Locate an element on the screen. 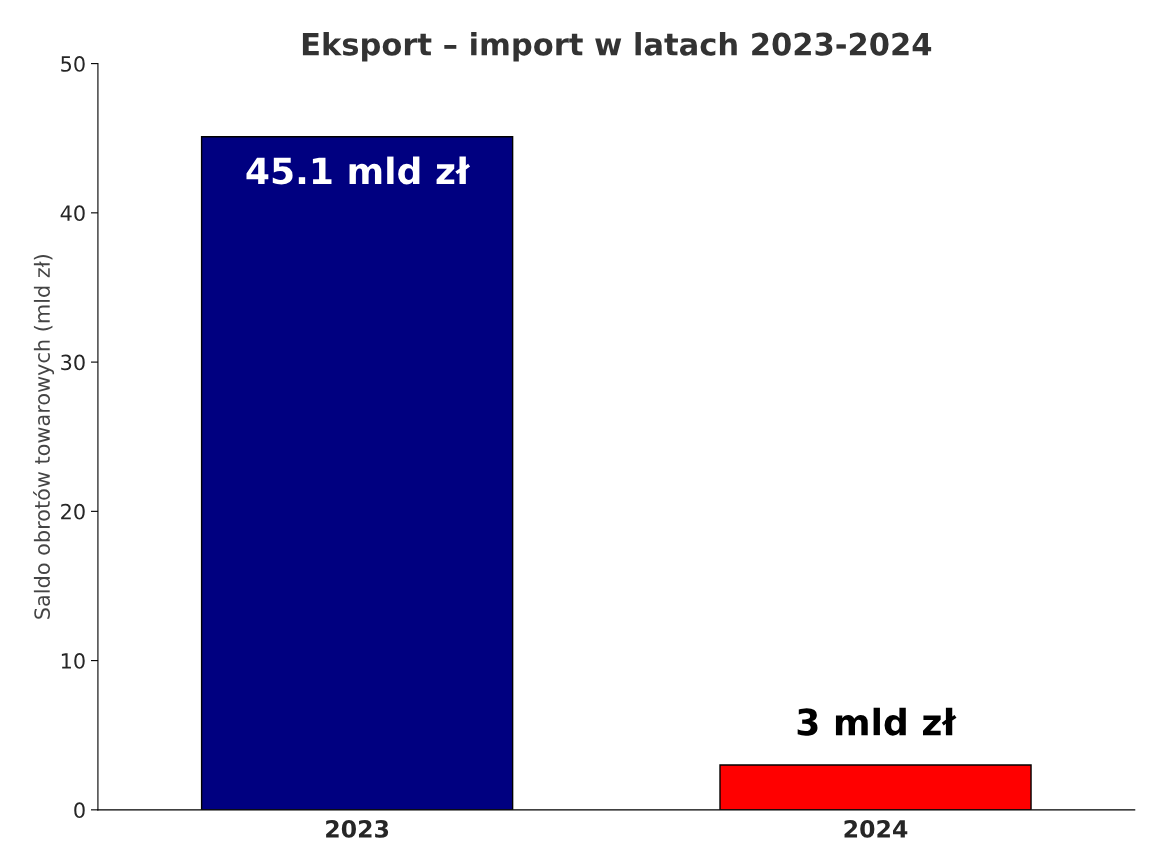 Image resolution: width=1152 pixels, height=848 pixels. x-tick-label: 2024 is located at coordinates (876, 828).